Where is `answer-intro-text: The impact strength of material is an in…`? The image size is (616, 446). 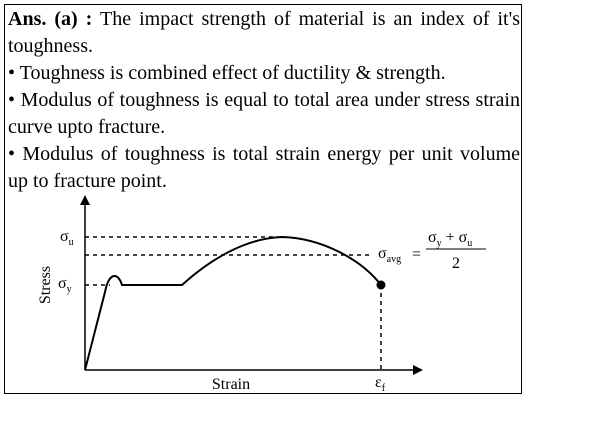 answer-intro-text: The impact strength of material is an in… is located at coordinates (264, 32).